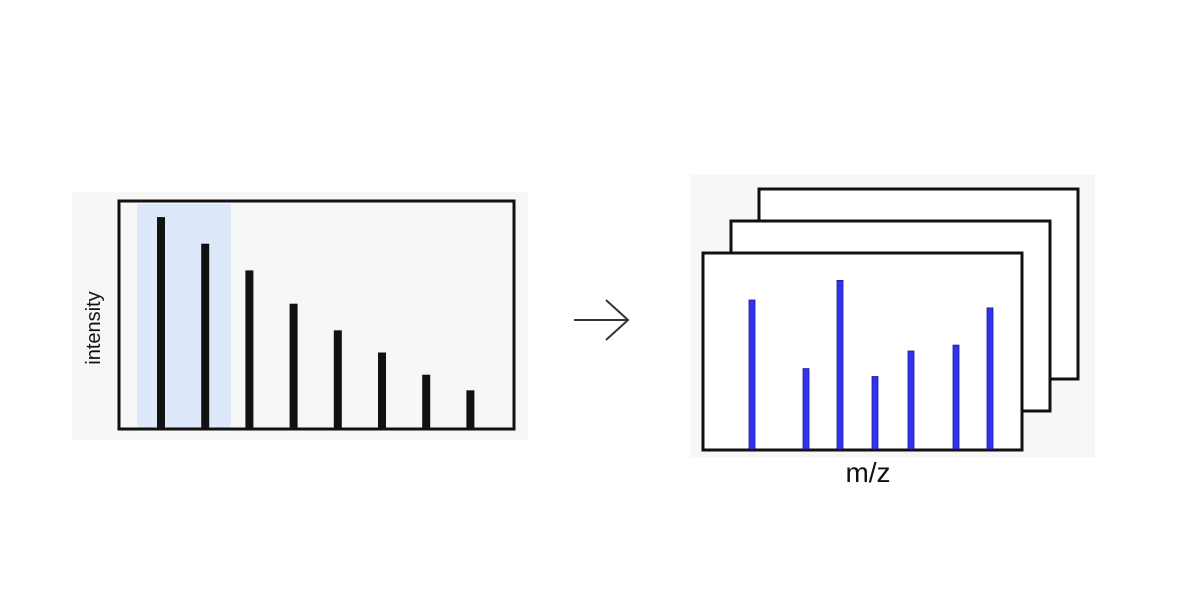 The height and width of the screenshot is (600, 1200). What do you see at coordinates (184, 316) in the screenshot?
I see `highlight-window` at bounding box center [184, 316].